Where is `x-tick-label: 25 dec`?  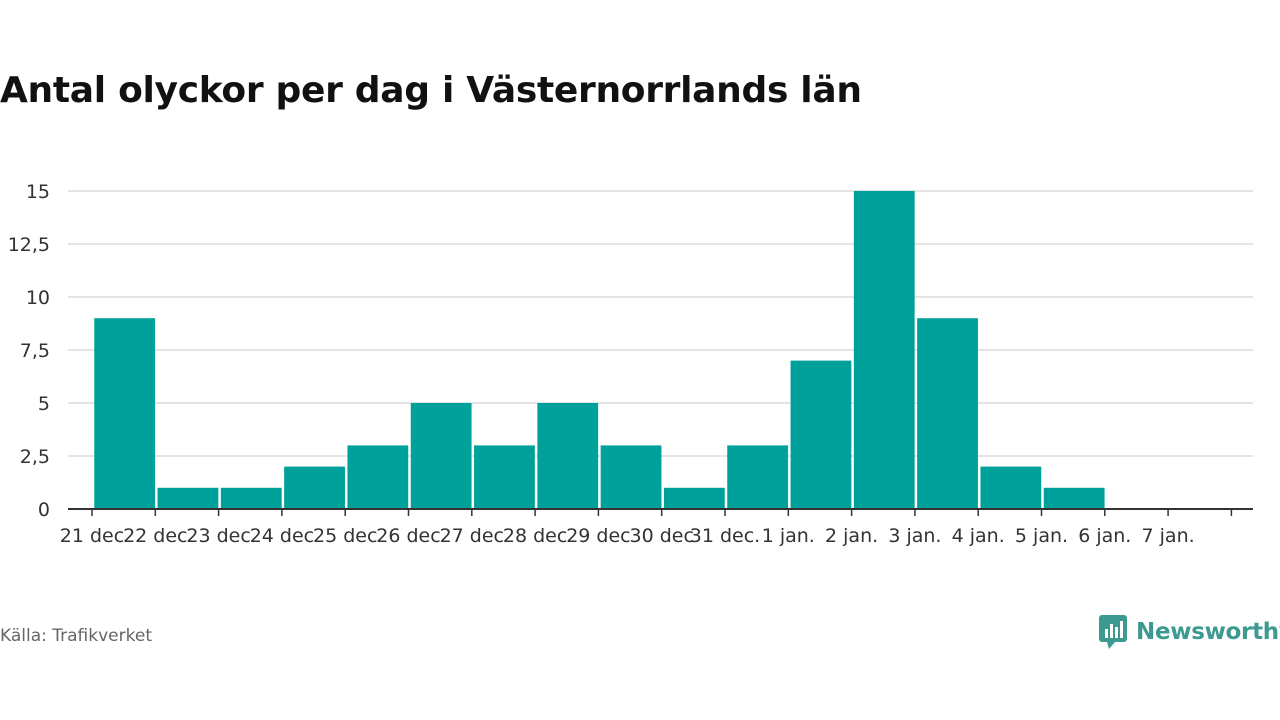
x-tick-label: 25 dec is located at coordinates (345, 536).